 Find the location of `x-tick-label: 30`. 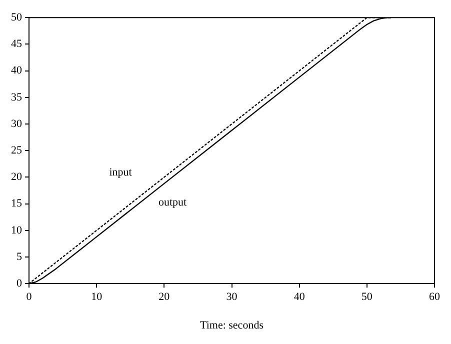

x-tick-label: 30 is located at coordinates (232, 297).